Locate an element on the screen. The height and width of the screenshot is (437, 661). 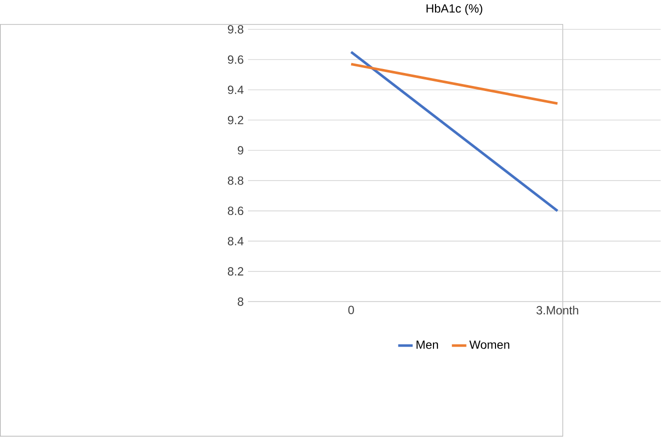
y-tick-label: 9 is located at coordinates (241, 150).